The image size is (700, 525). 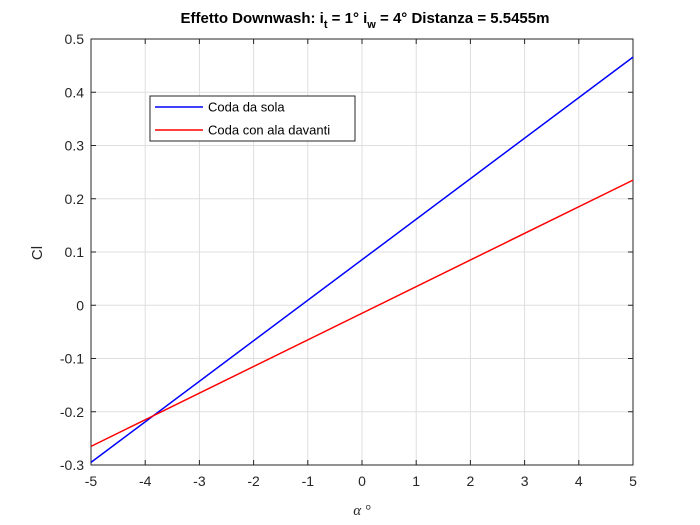 I want to click on chart-title-sub-t: t, so click(x=326, y=25).